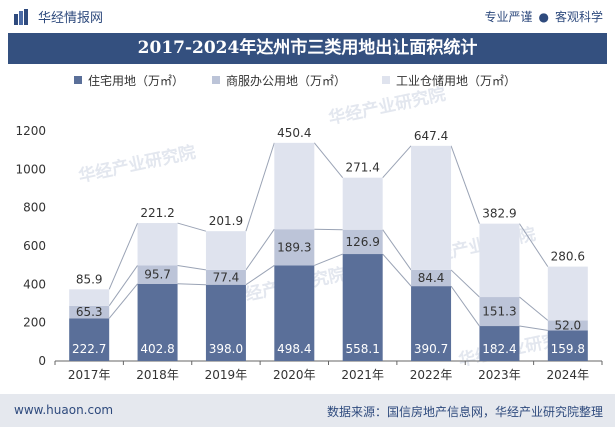 The height and width of the screenshot is (427, 615). What do you see at coordinates (508, 17) in the screenshot?
I see `tagline-left: 专业严谨` at bounding box center [508, 17].